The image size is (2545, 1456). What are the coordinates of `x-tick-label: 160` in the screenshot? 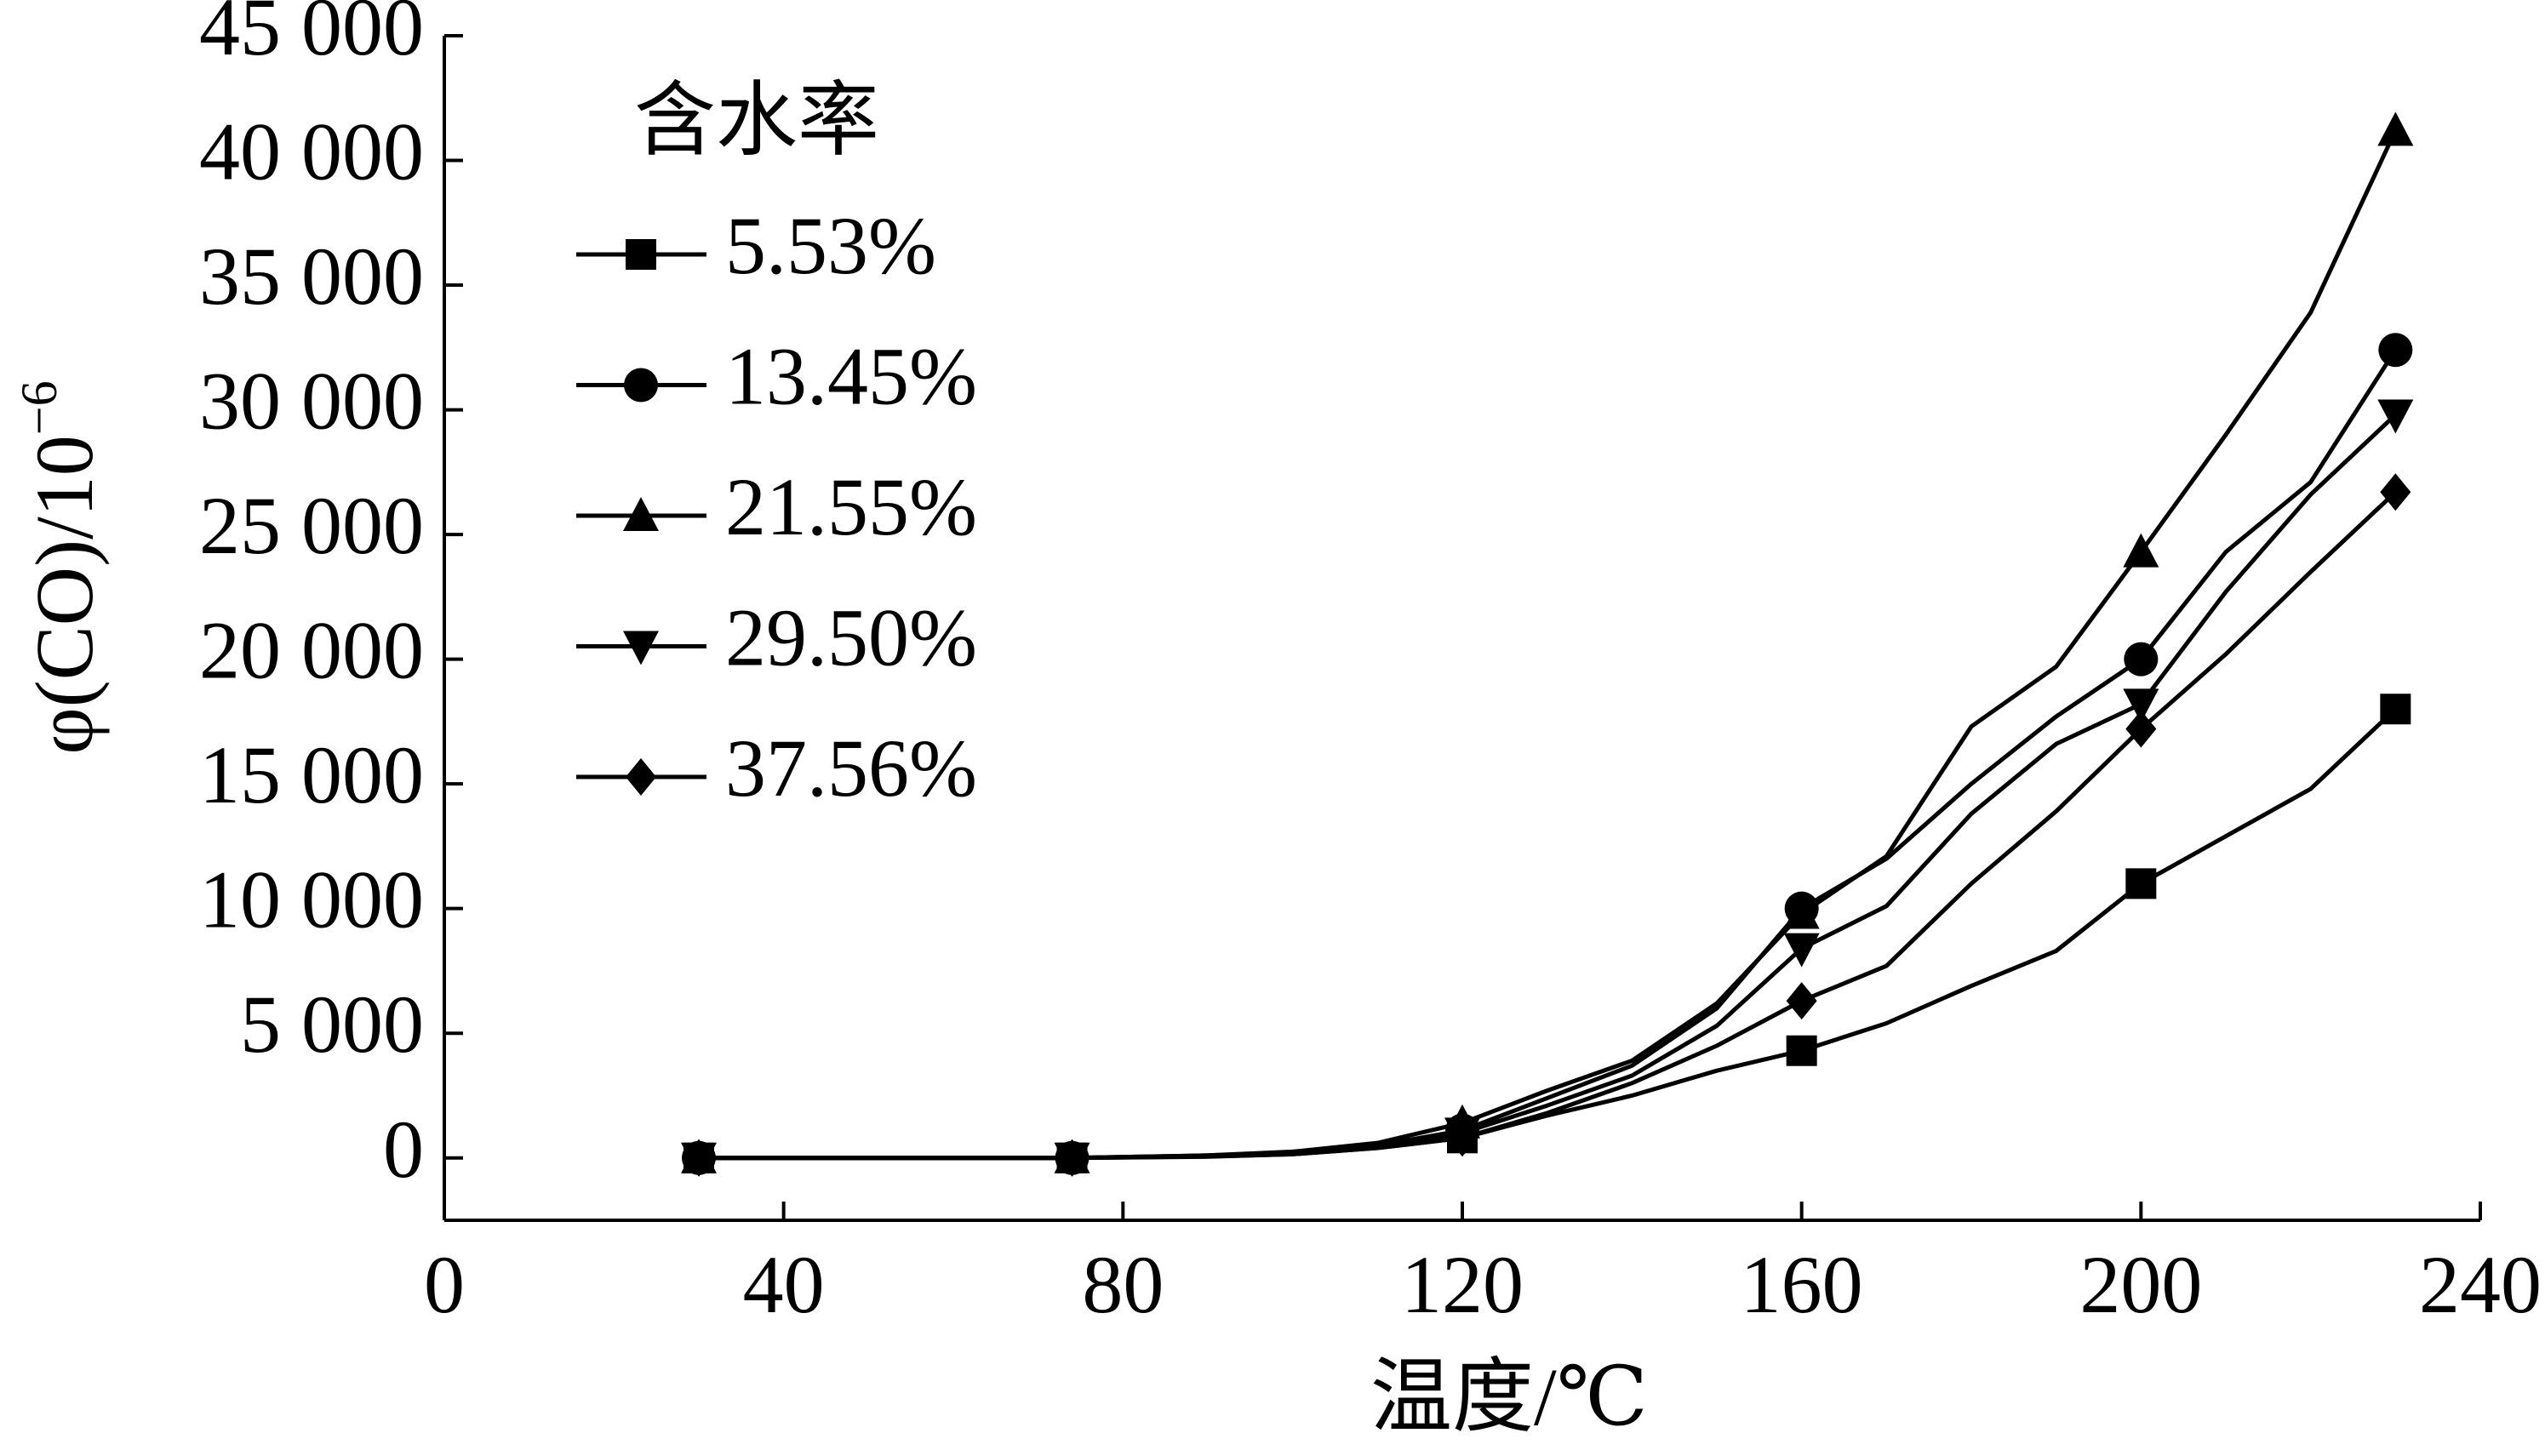 It's located at (1802, 1284).